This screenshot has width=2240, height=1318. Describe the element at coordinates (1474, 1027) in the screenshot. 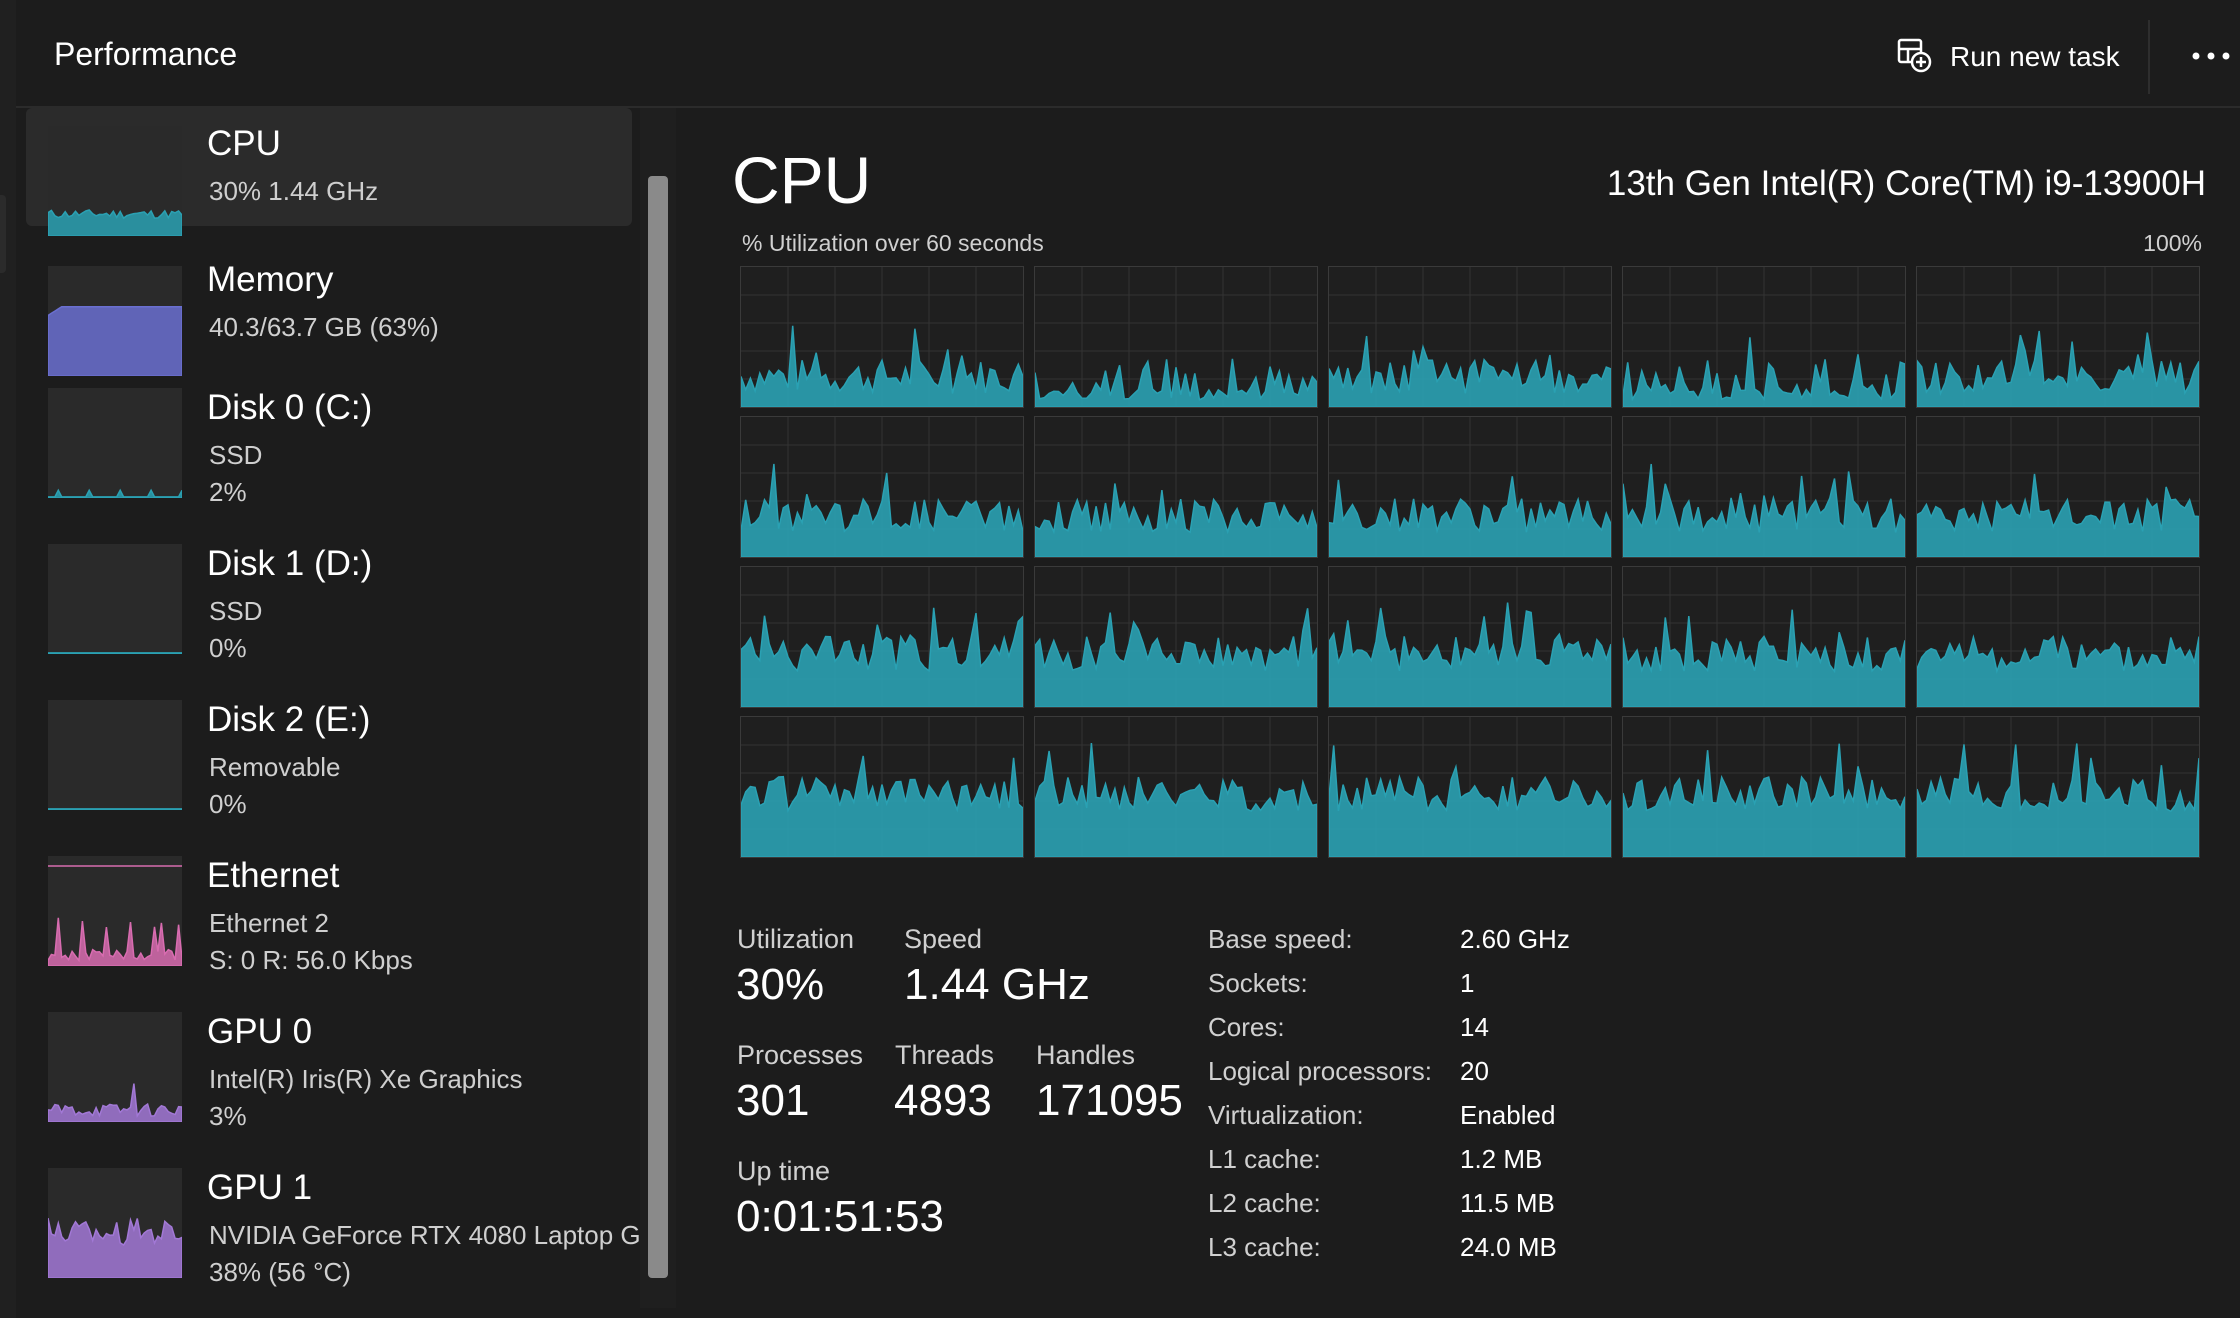

I see `spec-value: 14` at that location.